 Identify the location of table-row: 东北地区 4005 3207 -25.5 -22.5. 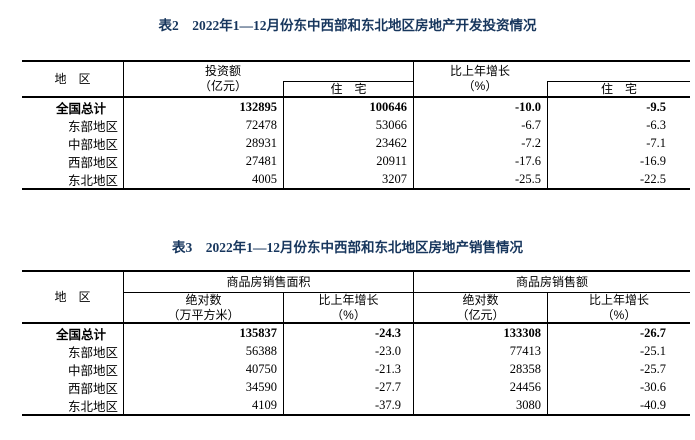
(356, 179).